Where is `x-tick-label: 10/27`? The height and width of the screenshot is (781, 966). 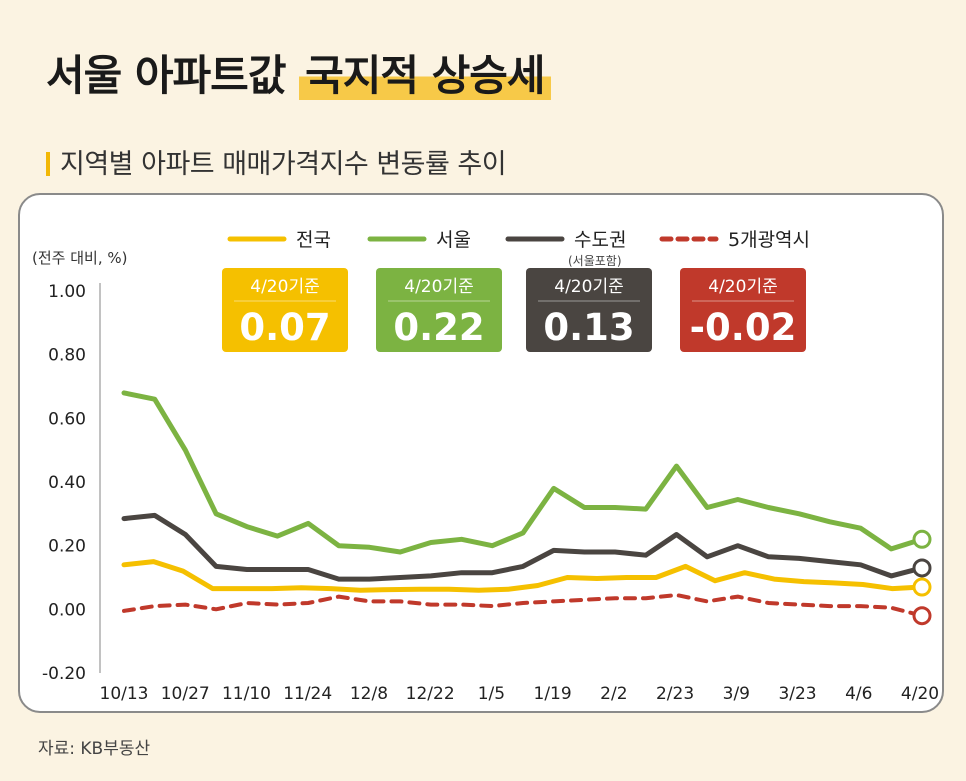
x-tick-label: 10/27 is located at coordinates (185, 694).